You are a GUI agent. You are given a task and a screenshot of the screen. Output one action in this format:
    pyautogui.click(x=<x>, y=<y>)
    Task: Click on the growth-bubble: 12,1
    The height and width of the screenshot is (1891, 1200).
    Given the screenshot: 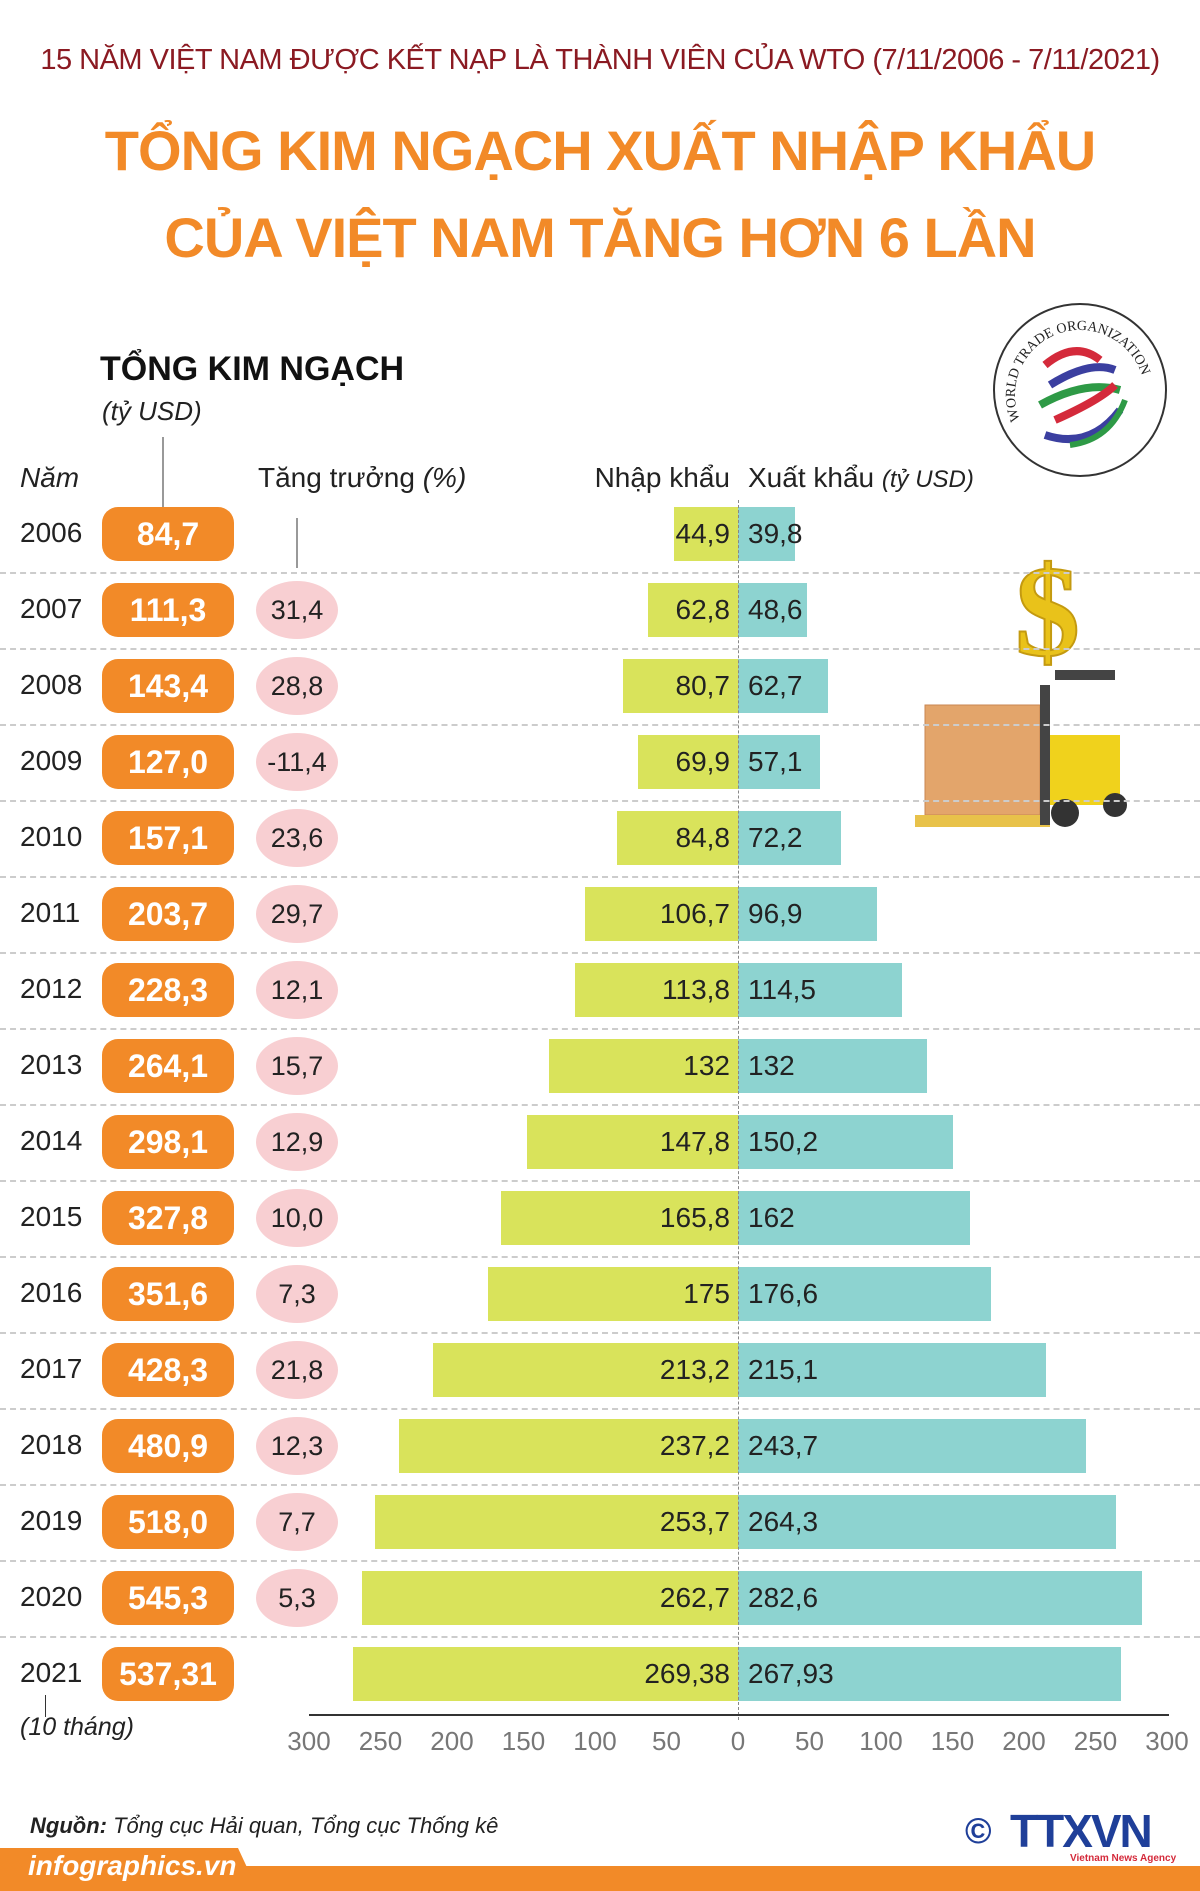 What is the action you would take?
    pyautogui.click(x=297, y=990)
    